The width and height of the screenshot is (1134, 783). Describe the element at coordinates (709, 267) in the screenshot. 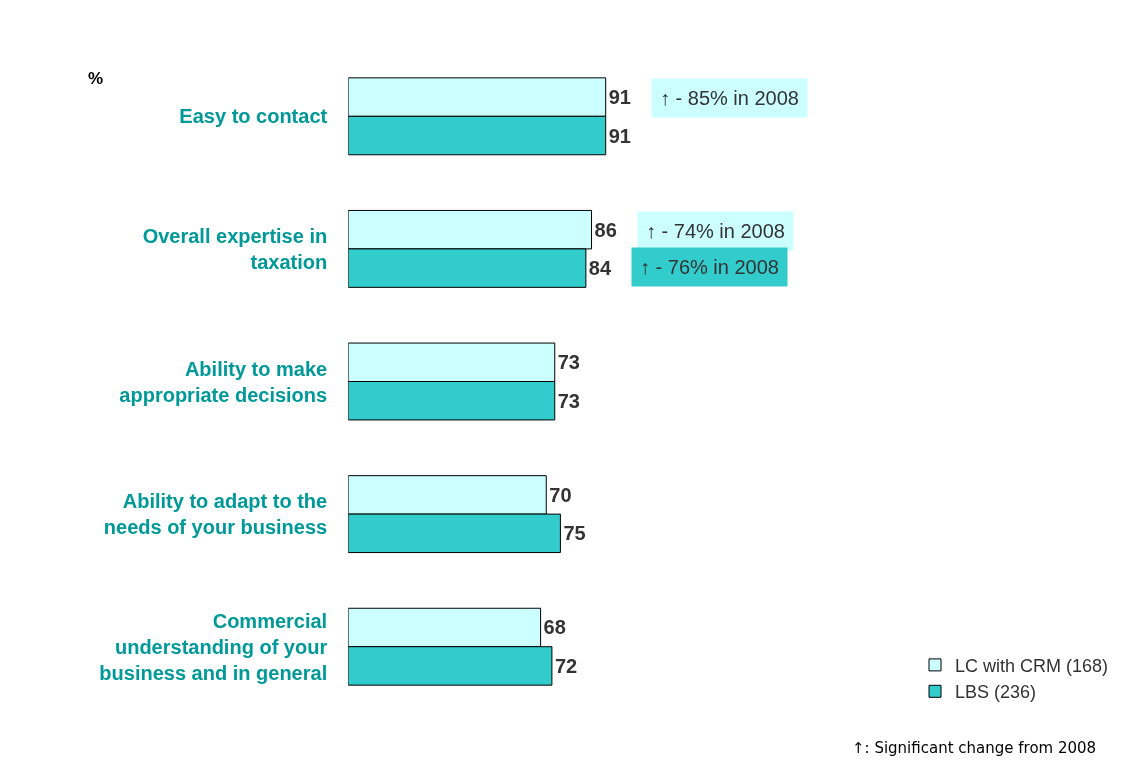

I see `annotation: ↑ - 76% in 2008` at that location.